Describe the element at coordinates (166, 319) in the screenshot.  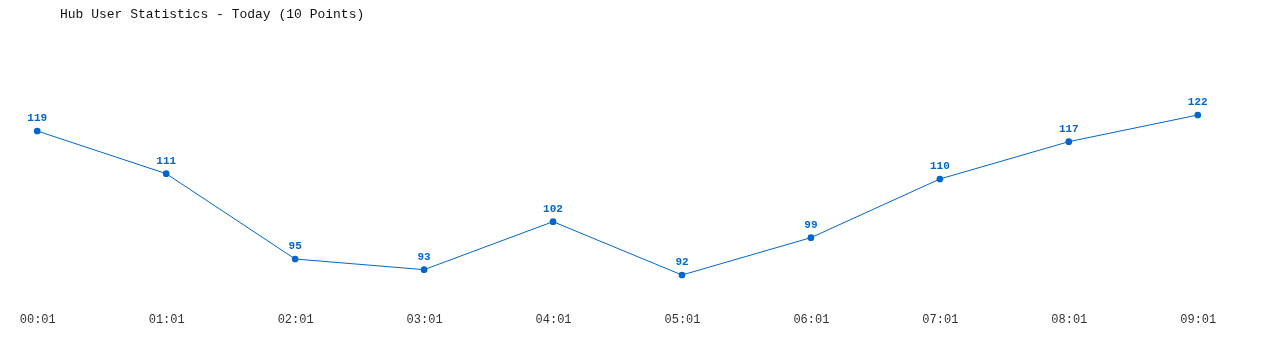
I see `x-tick-label: 01:01` at that location.